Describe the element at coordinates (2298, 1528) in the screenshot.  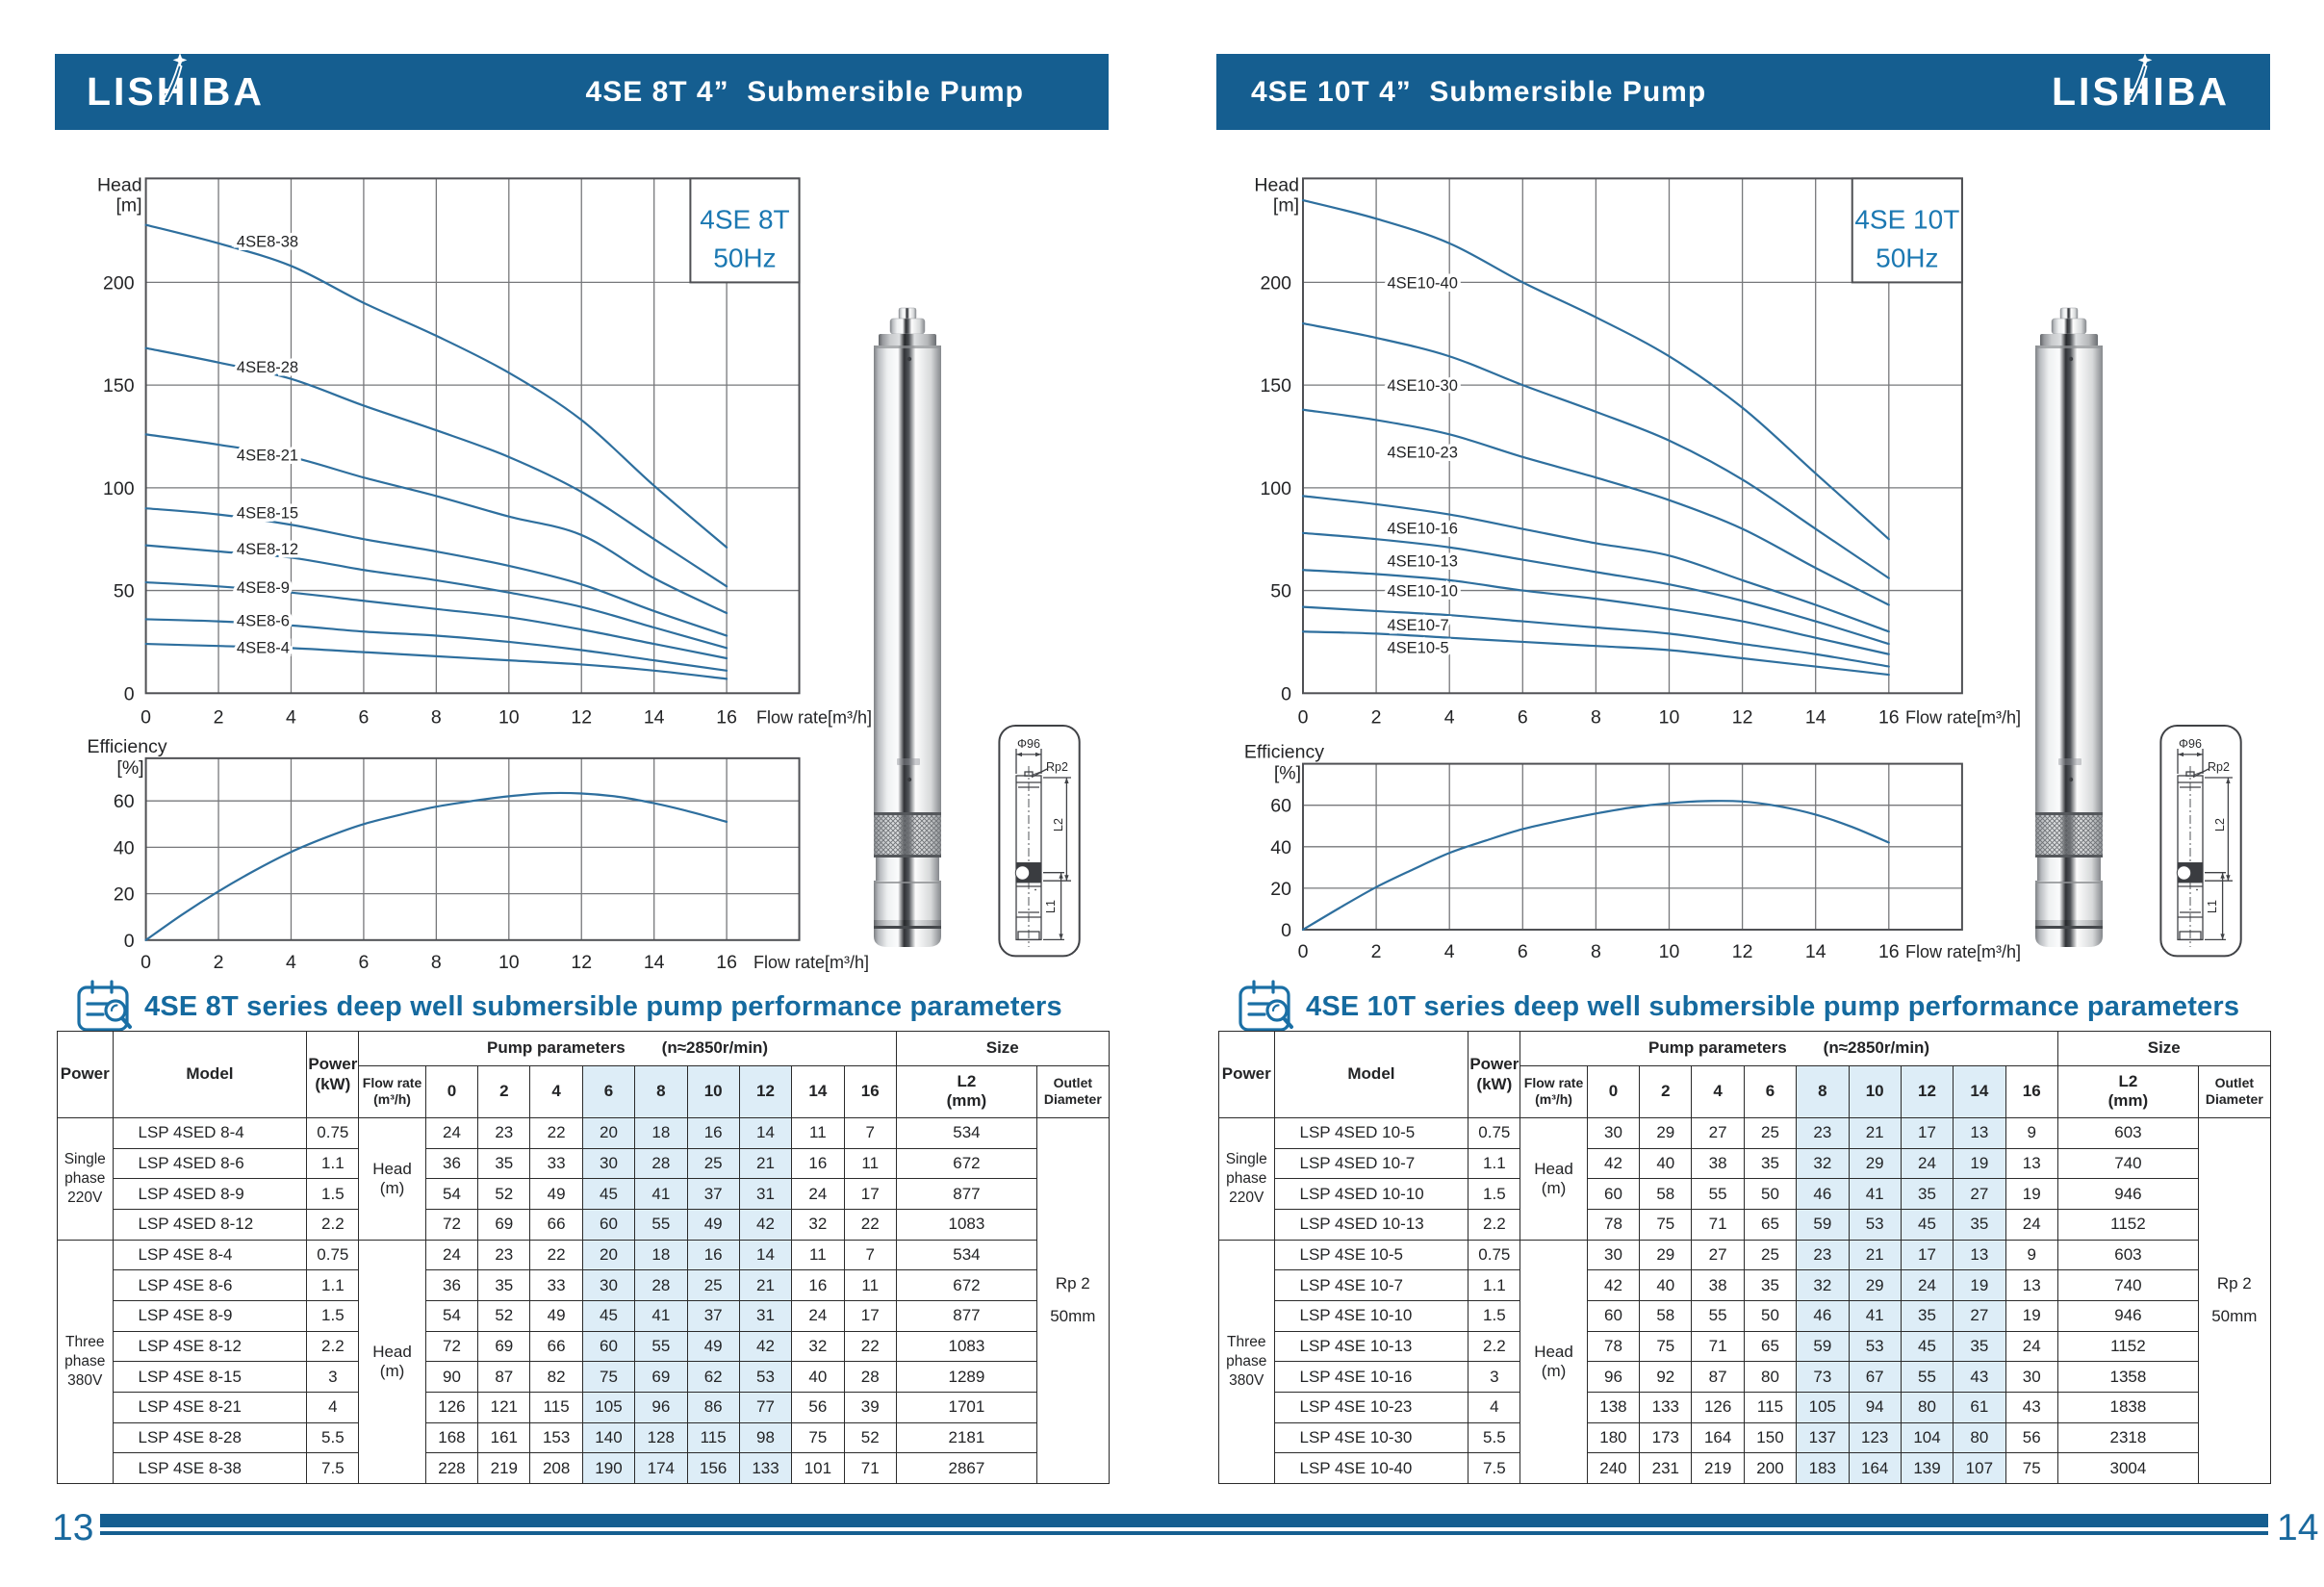
I see `page-number-right: 14` at that location.